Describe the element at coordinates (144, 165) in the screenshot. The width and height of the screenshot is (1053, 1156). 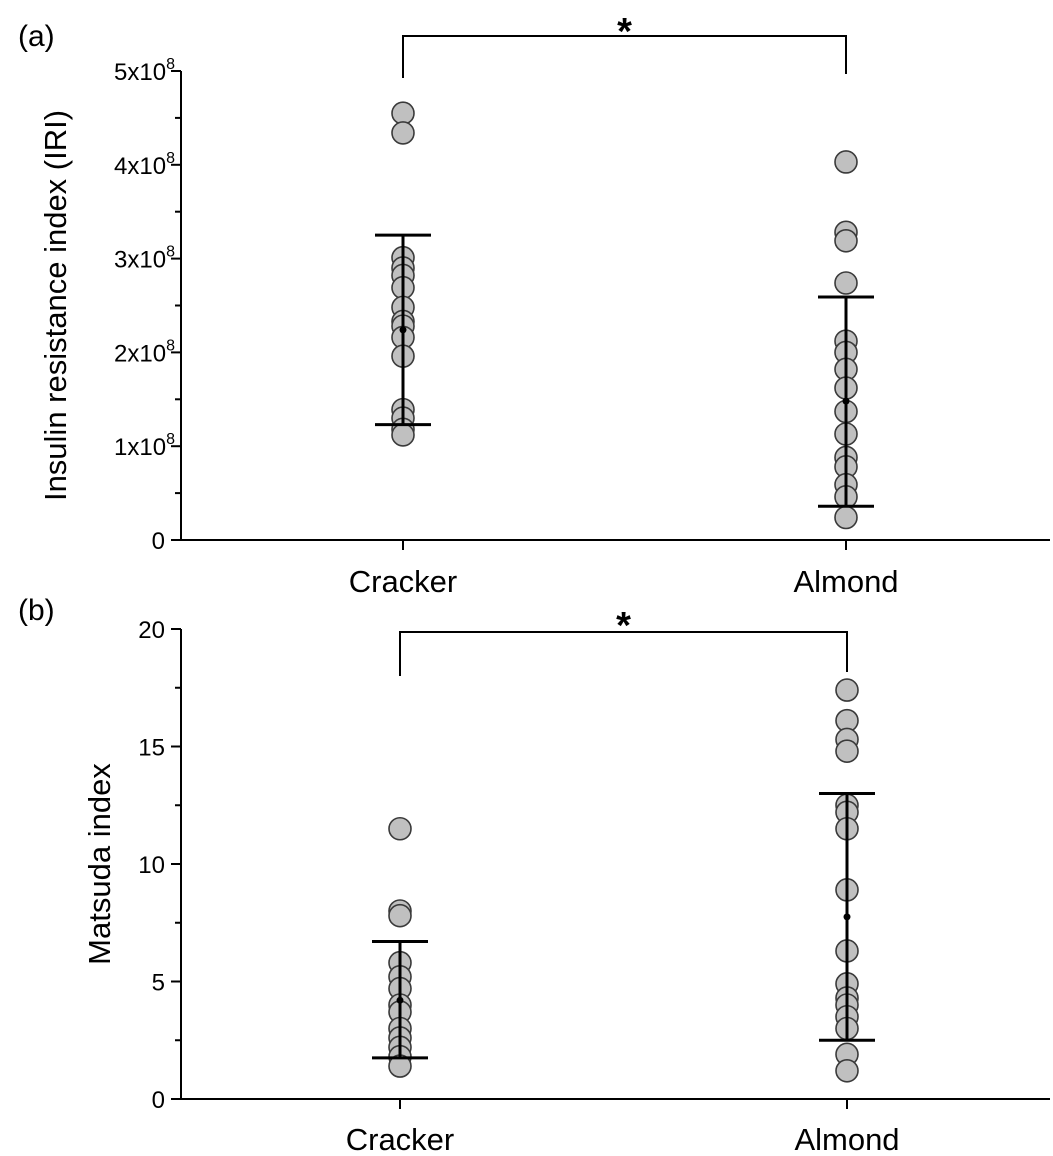
I see `y-tick-label: 4x10⁸` at that location.